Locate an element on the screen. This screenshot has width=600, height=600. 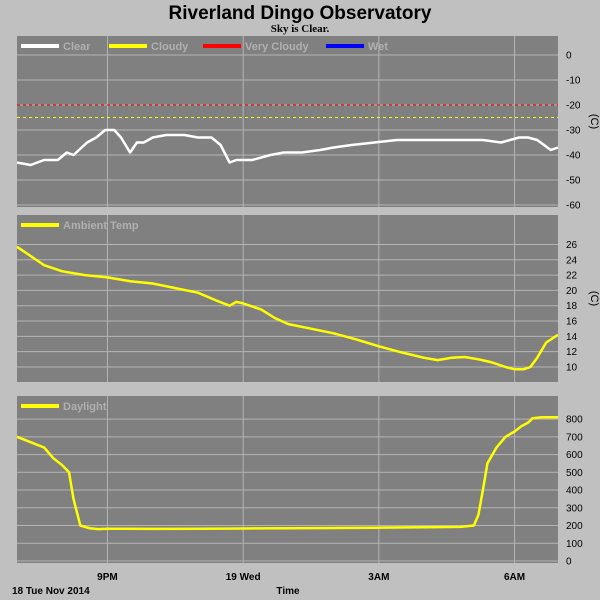
date-label: 18 Tue Nov 2014 is located at coordinates (51, 591).